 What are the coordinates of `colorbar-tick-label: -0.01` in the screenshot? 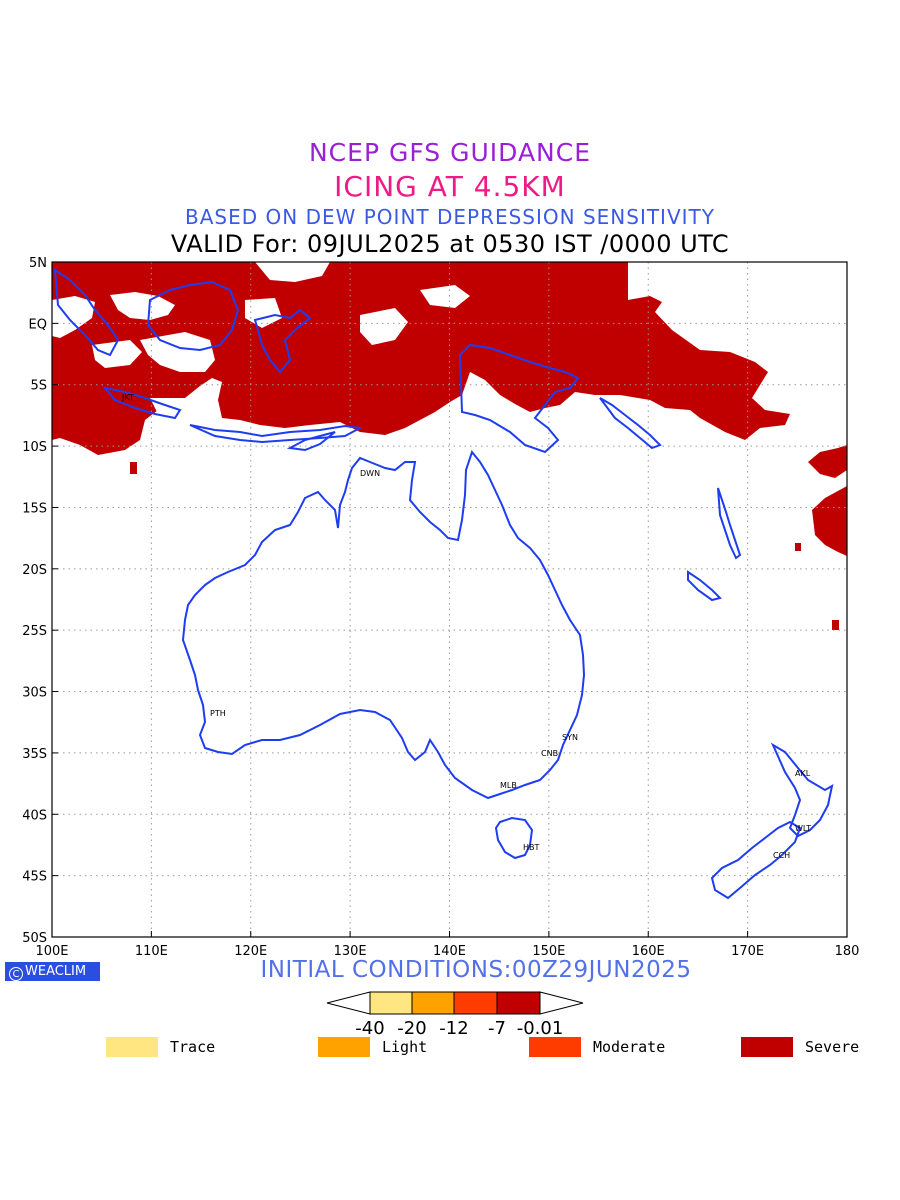 It's located at (540, 1028).